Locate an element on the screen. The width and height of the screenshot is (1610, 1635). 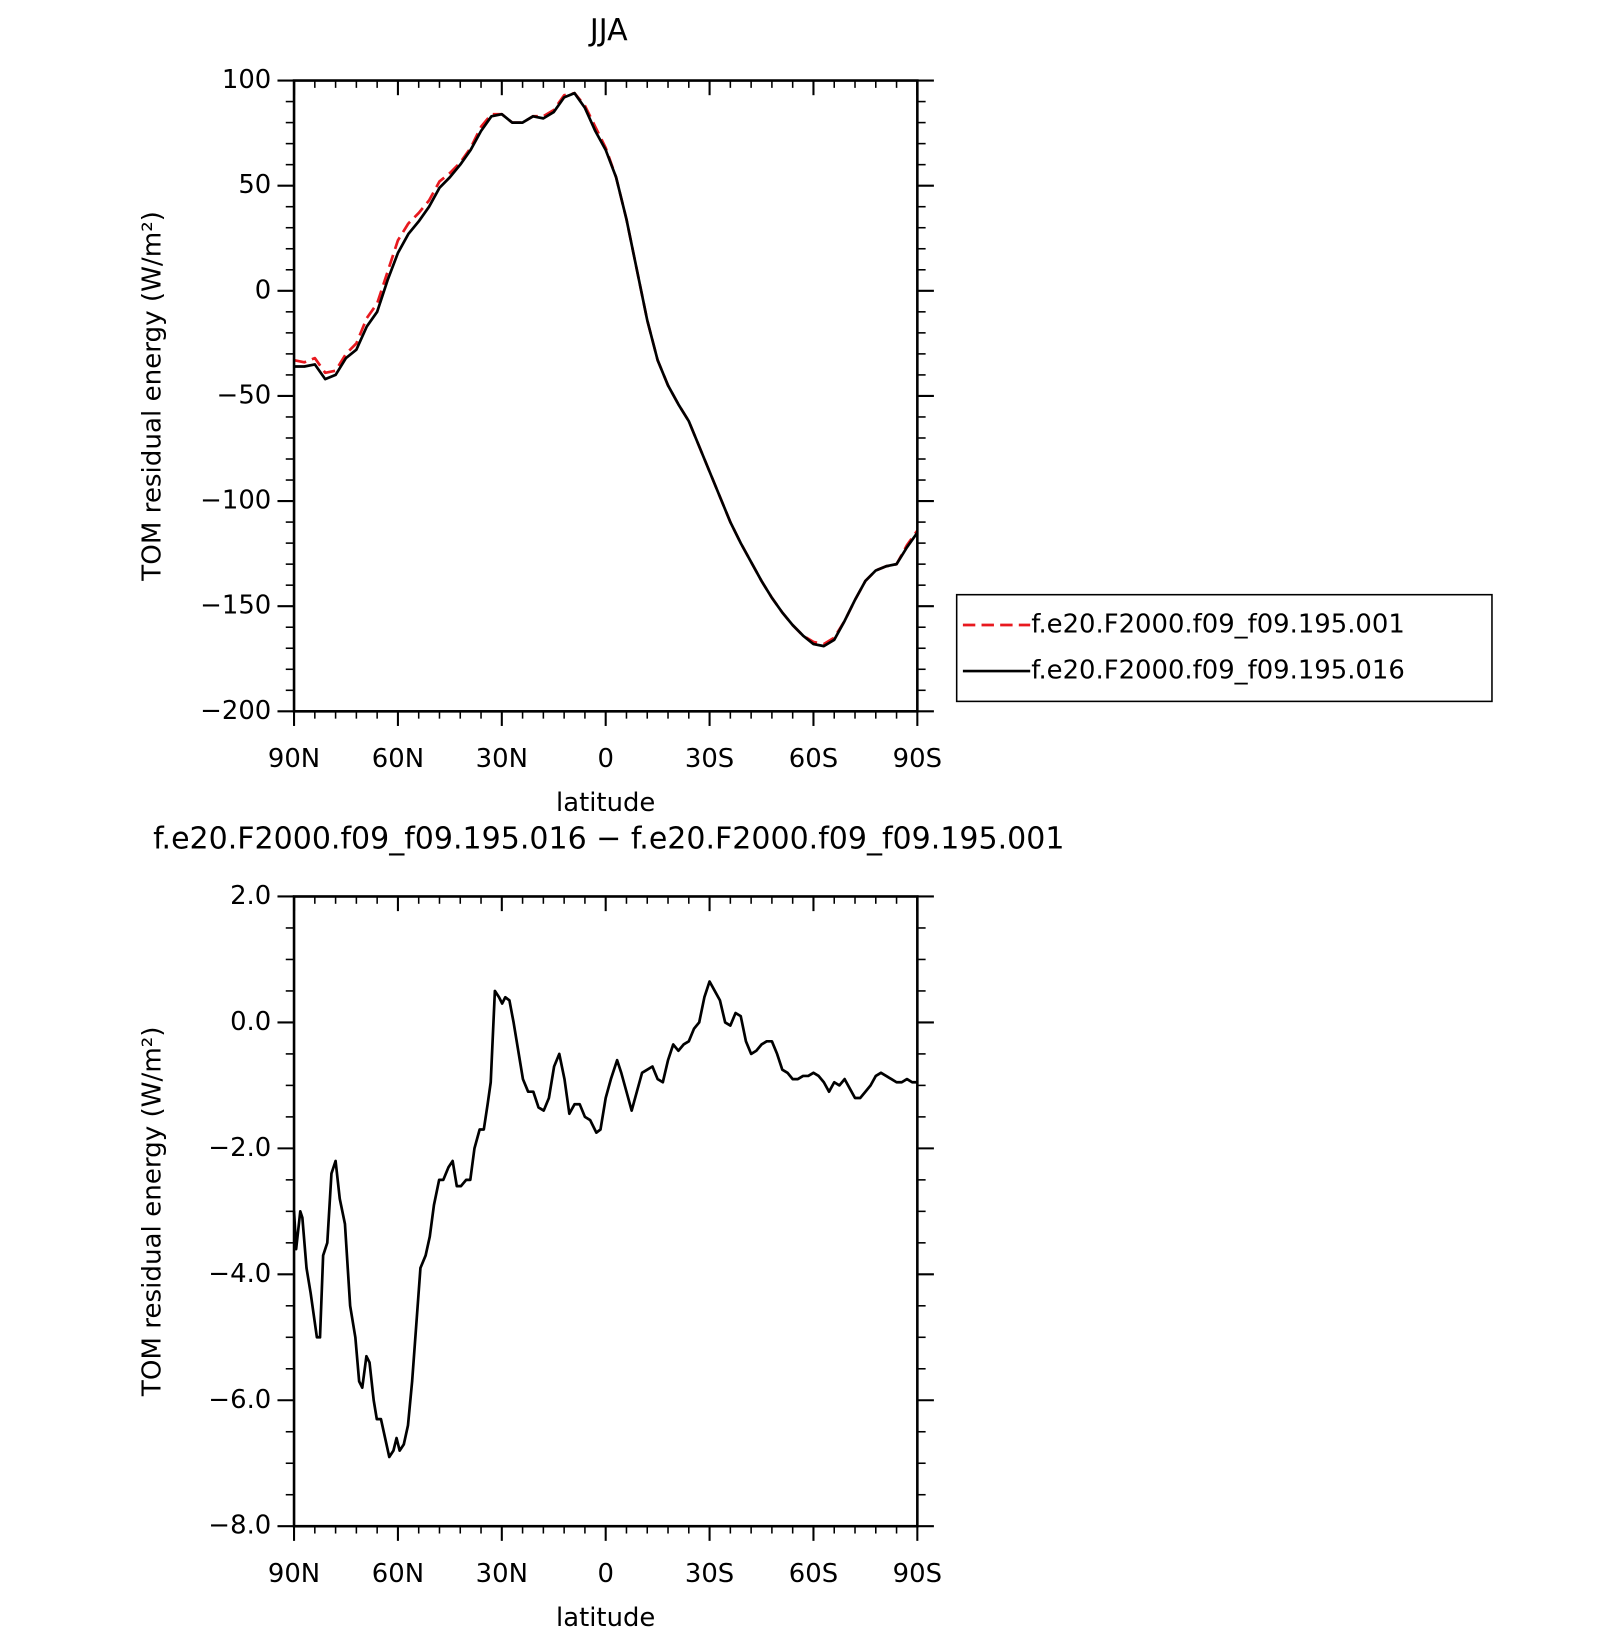
legend-label: f.e20.F2000.f09_f09.195.016 is located at coordinates (1218, 670).